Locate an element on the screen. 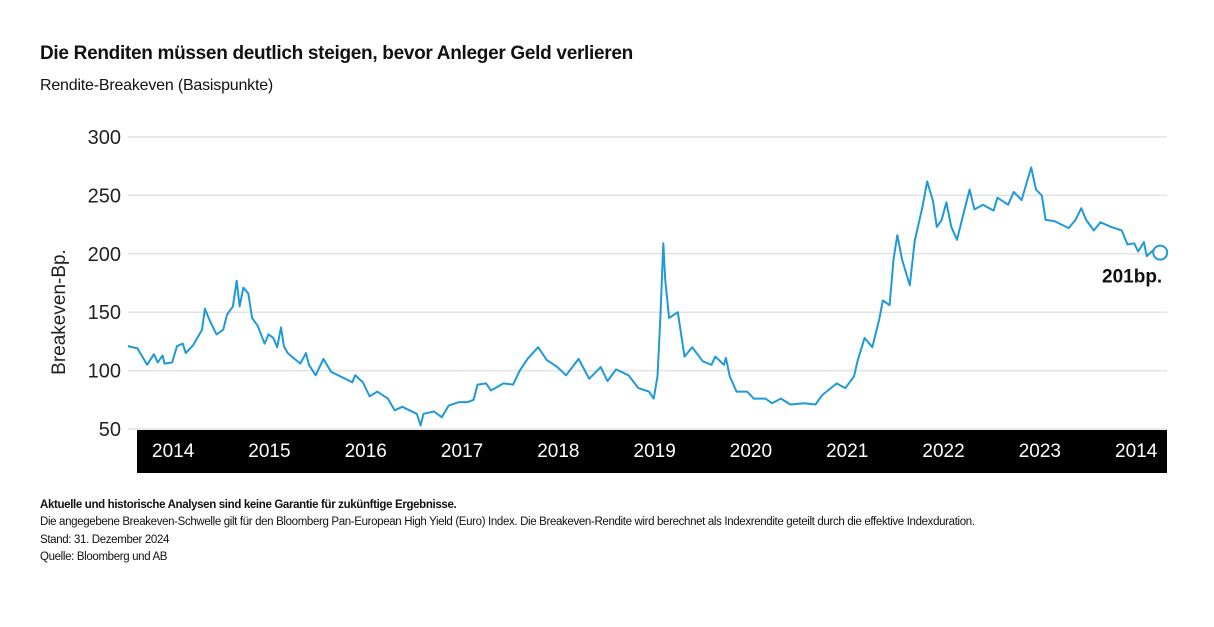 The image size is (1214, 627). y-axis-label: Breakeven-Bp. is located at coordinates (59, 312).